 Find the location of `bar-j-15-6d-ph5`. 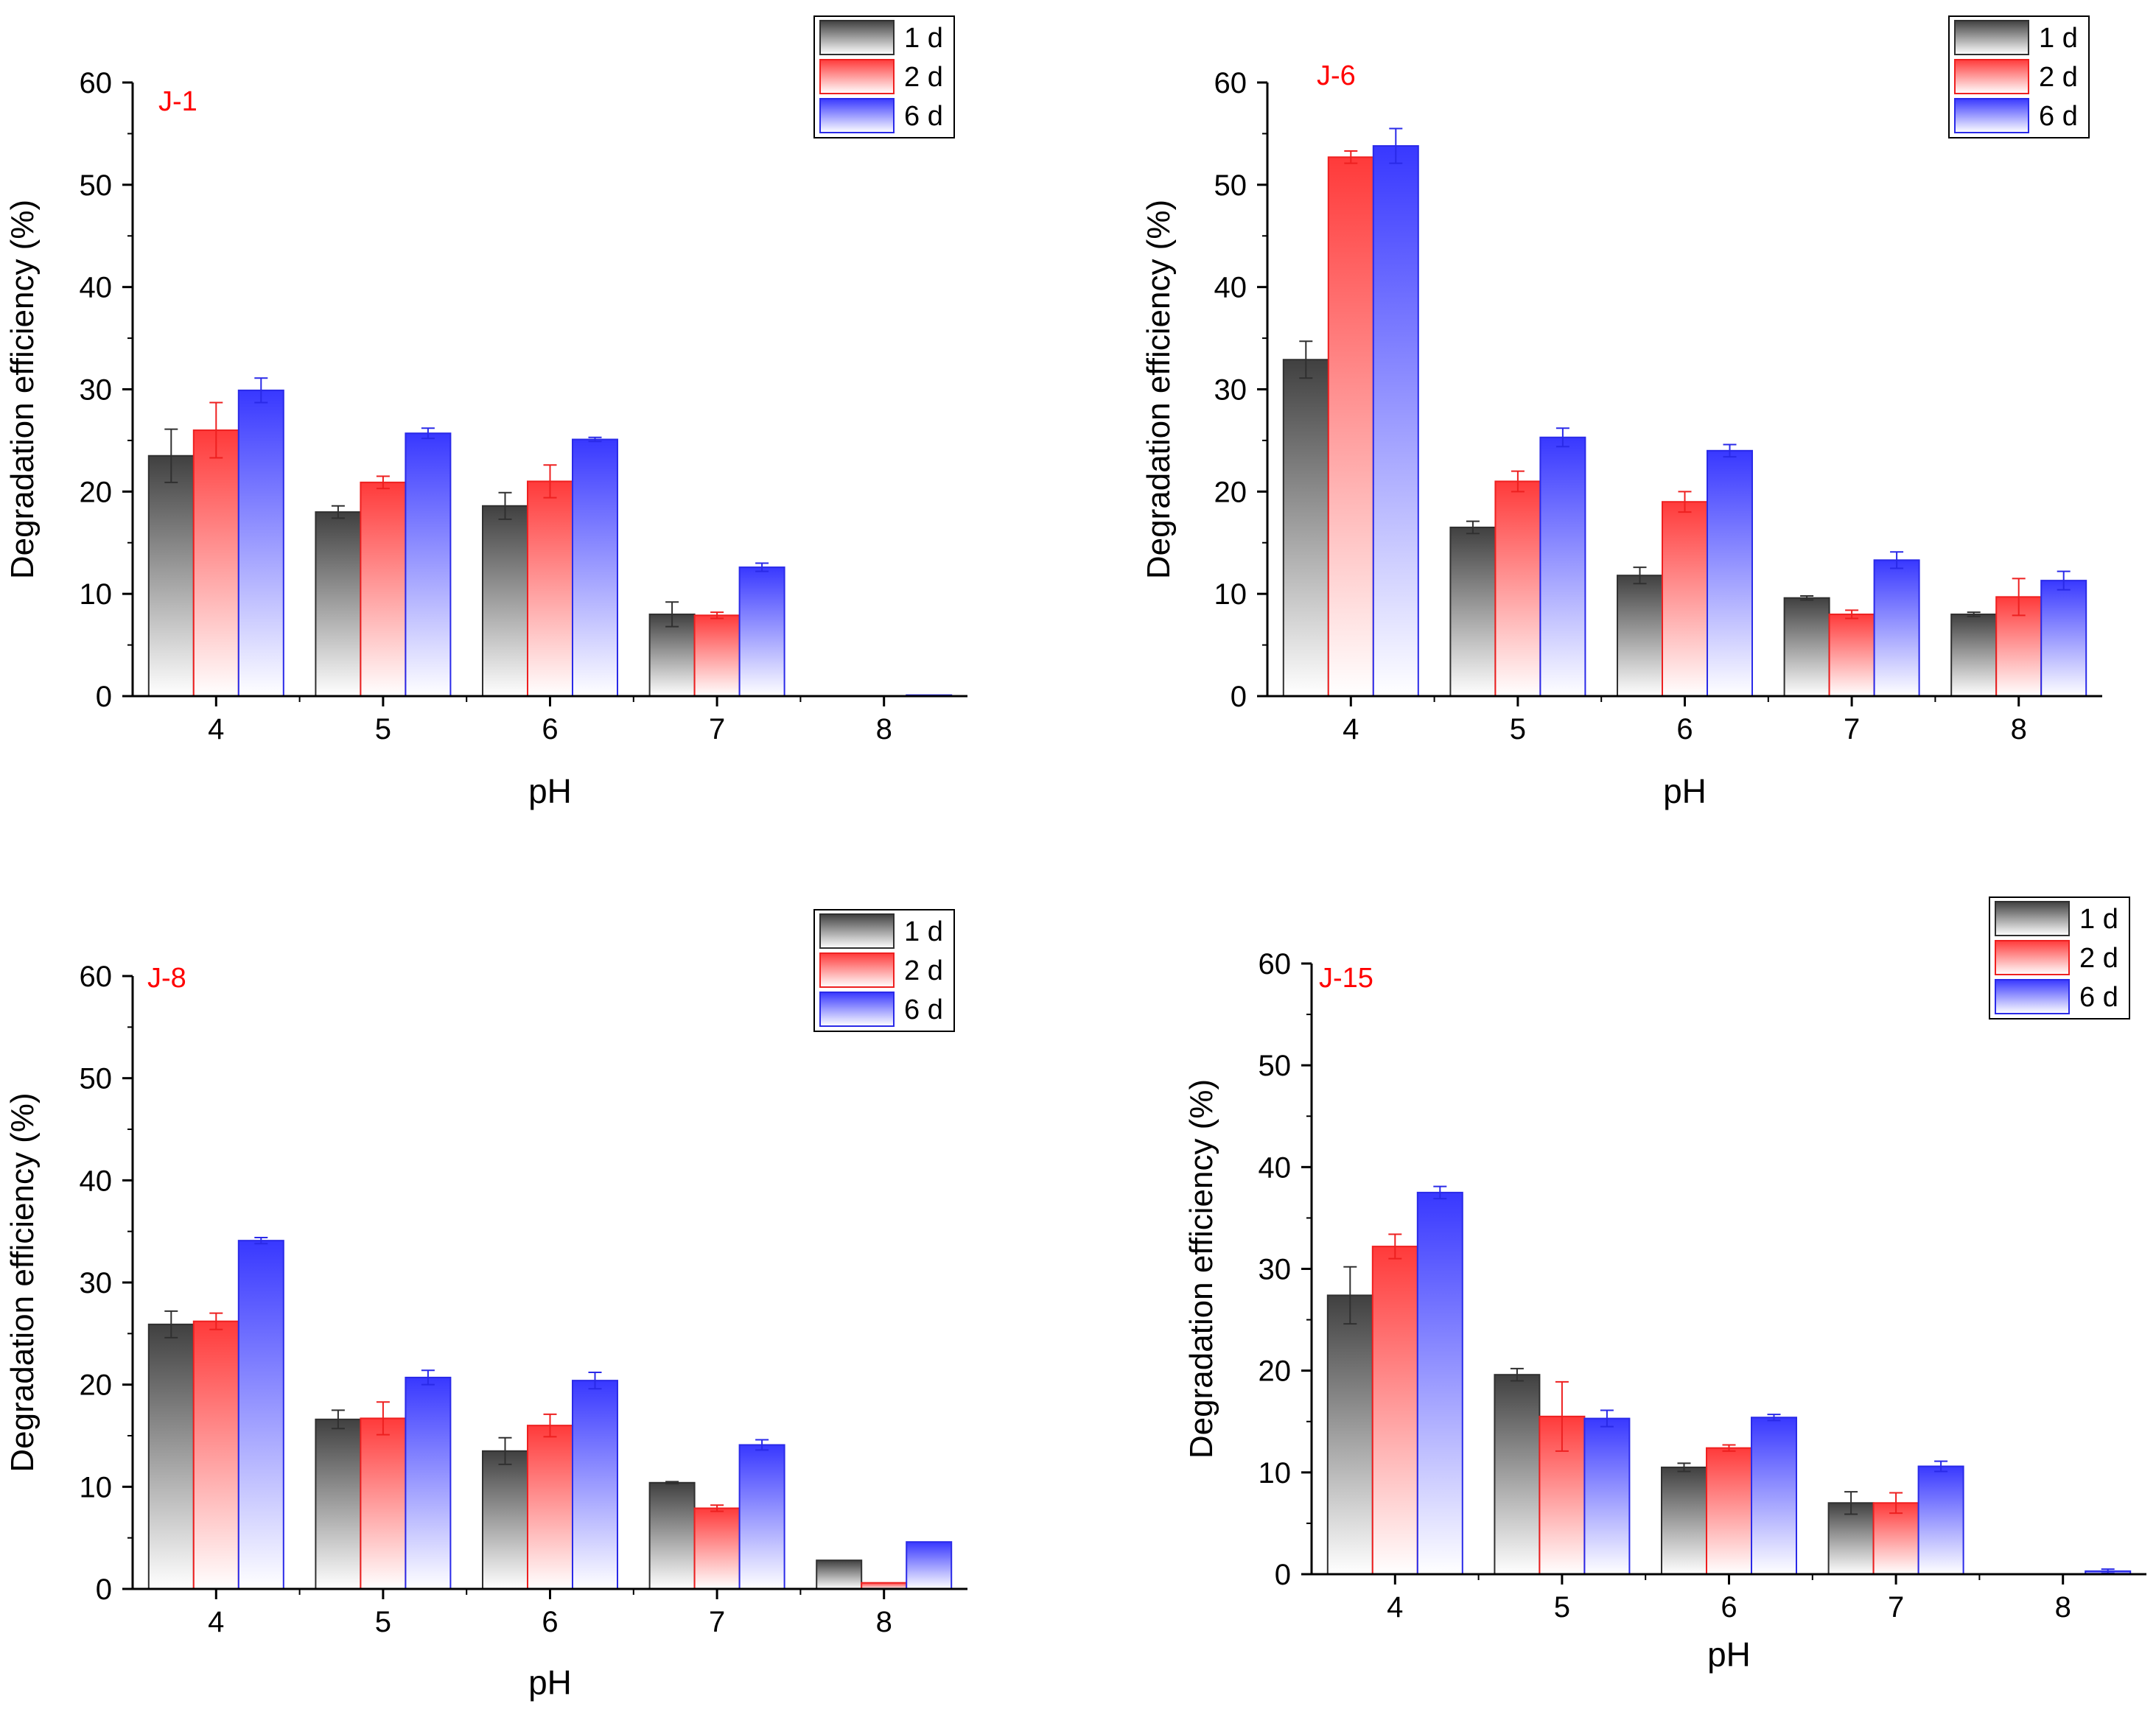

bar-j-15-6d-ph5 is located at coordinates (1607, 1496).